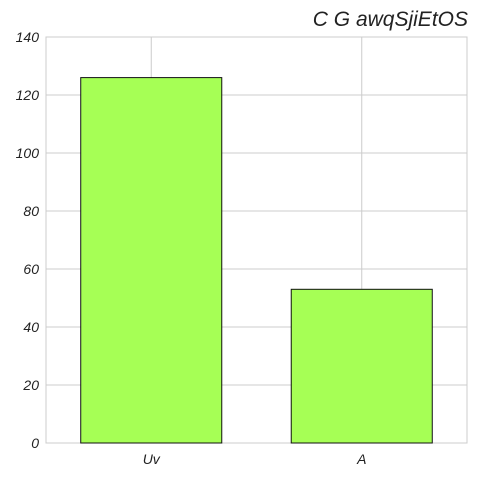 The image size is (480, 480). What do you see at coordinates (152, 459) in the screenshot?
I see `x-tick-label: Uv` at bounding box center [152, 459].